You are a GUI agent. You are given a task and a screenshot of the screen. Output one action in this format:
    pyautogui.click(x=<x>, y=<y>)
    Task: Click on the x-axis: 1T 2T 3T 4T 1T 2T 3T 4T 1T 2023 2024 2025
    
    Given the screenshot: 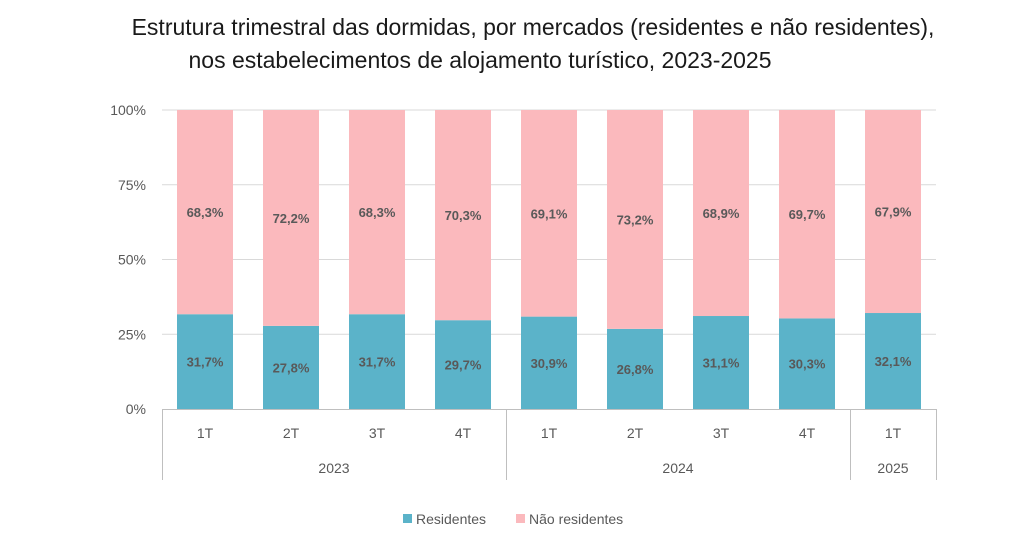 What is the action you would take?
    pyautogui.click(x=549, y=444)
    